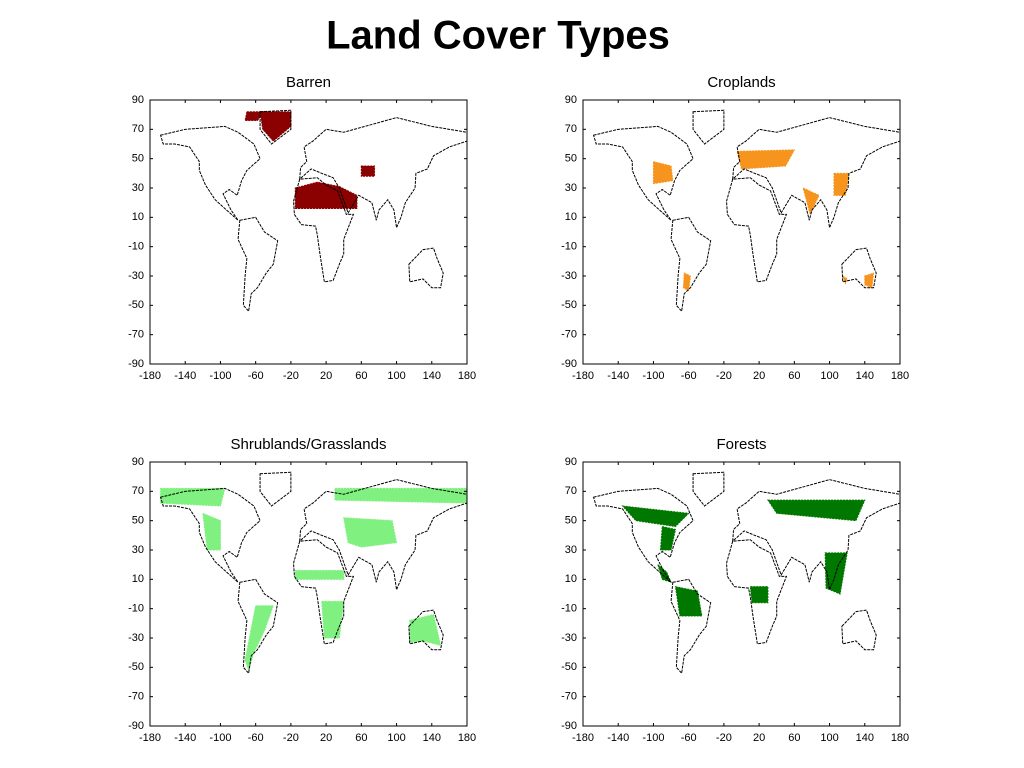 The width and height of the screenshot is (1024, 768). What do you see at coordinates (308, 82) in the screenshot?
I see `panel-title: Barren` at bounding box center [308, 82].